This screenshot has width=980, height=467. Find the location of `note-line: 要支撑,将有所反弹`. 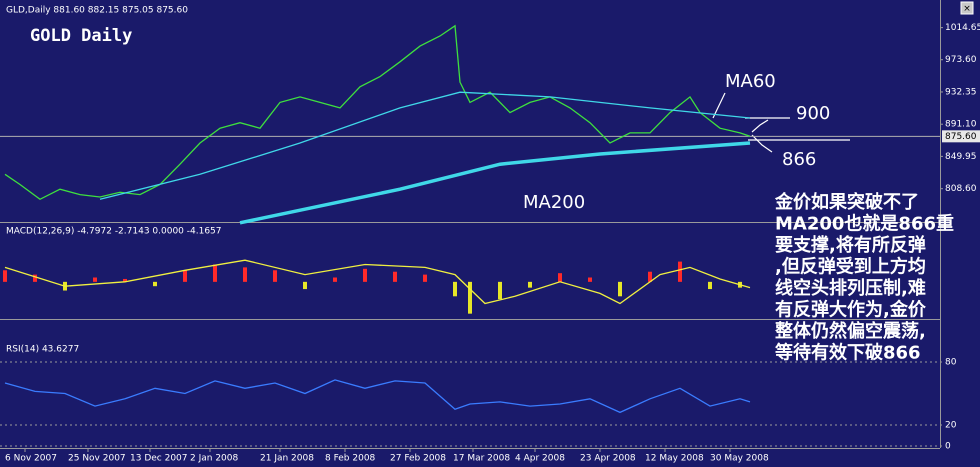

note-line: 要支撑,将有所反弹 is located at coordinates (850, 245).